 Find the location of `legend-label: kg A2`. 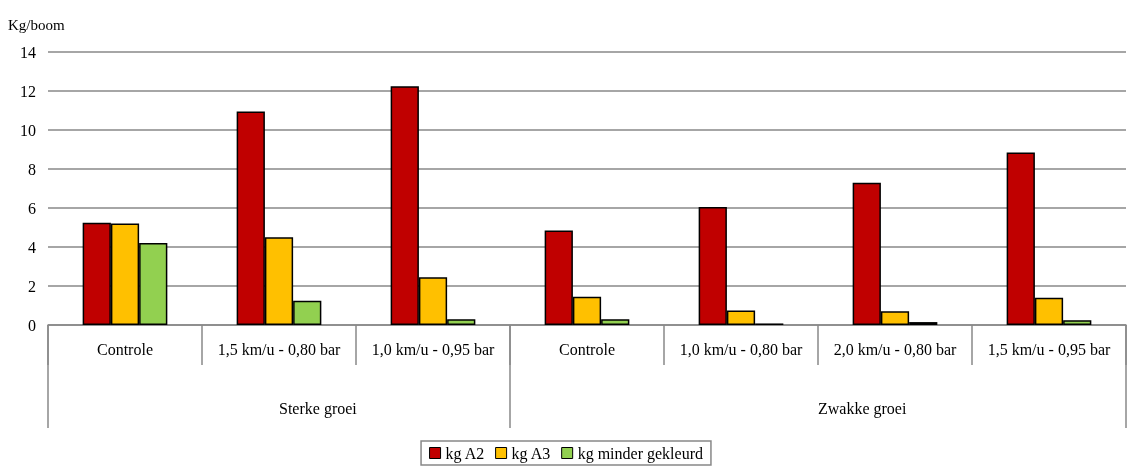

legend-label: kg A2 is located at coordinates (465, 453).